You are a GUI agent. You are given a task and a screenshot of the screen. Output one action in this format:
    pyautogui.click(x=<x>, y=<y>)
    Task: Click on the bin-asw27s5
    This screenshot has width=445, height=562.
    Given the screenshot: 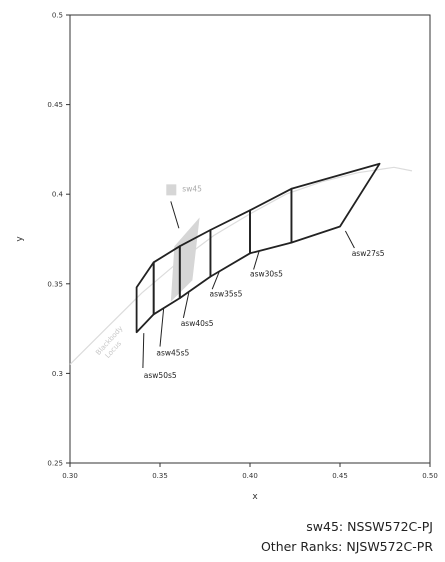 What is the action you would take?
    pyautogui.click(x=335, y=203)
    